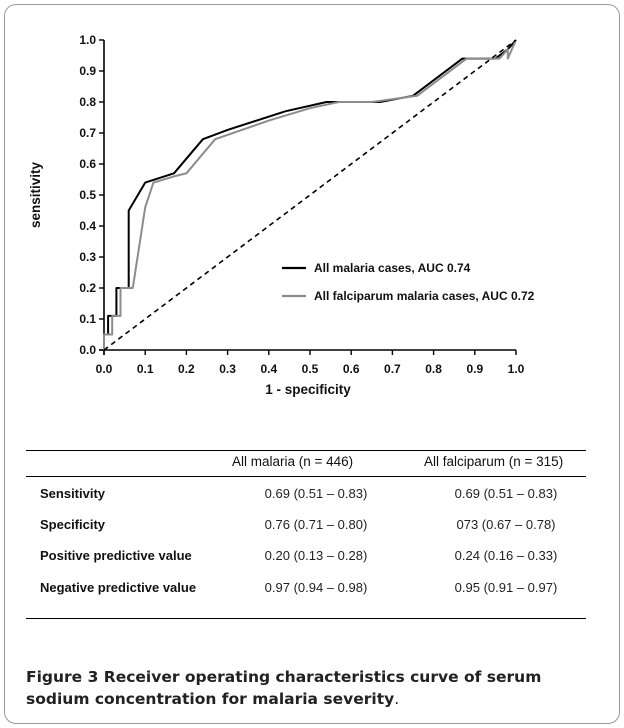  I want to click on table-bottom-rule, so click(306, 618).